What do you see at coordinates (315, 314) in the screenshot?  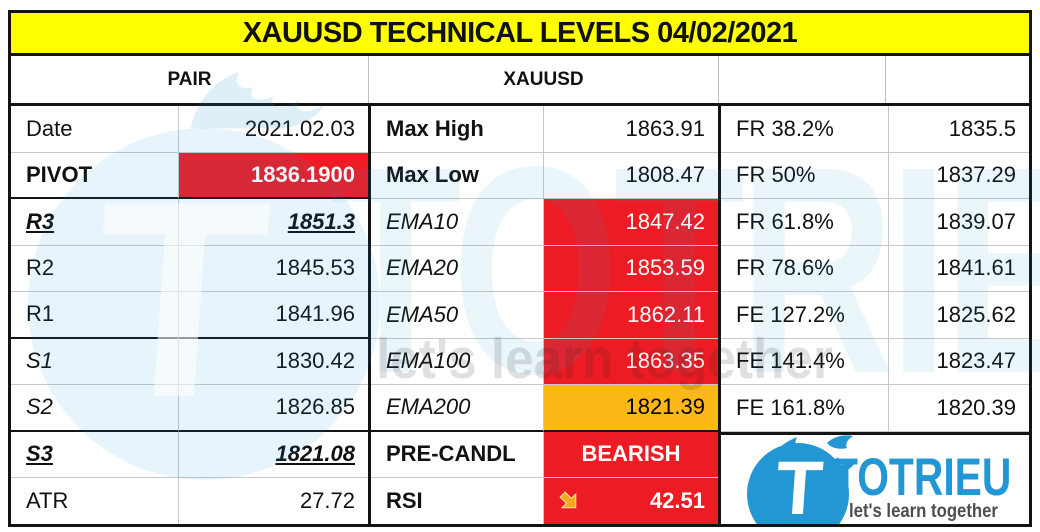 I see `r1-value-text: 1841.96` at bounding box center [315, 314].